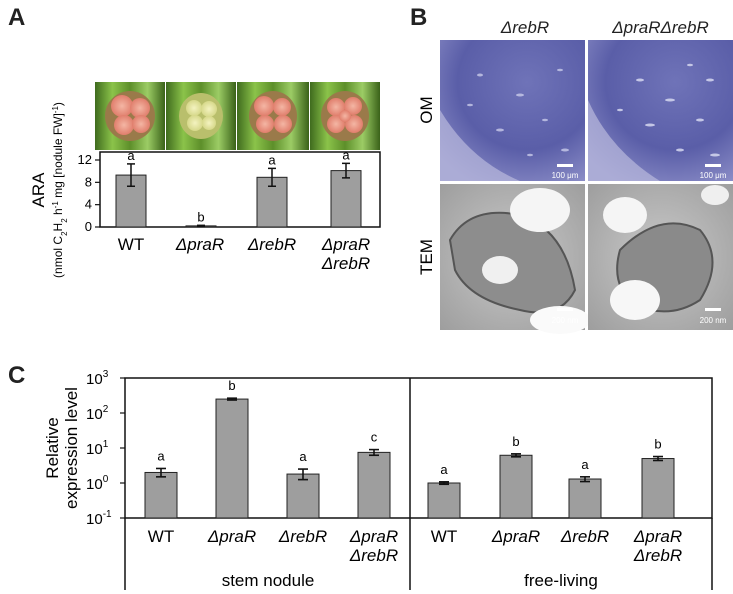 Image resolution: width=733 pixels, height=594 pixels. Describe the element at coordinates (512, 110) in the screenshot. I see `om-image-rebr` at that location.